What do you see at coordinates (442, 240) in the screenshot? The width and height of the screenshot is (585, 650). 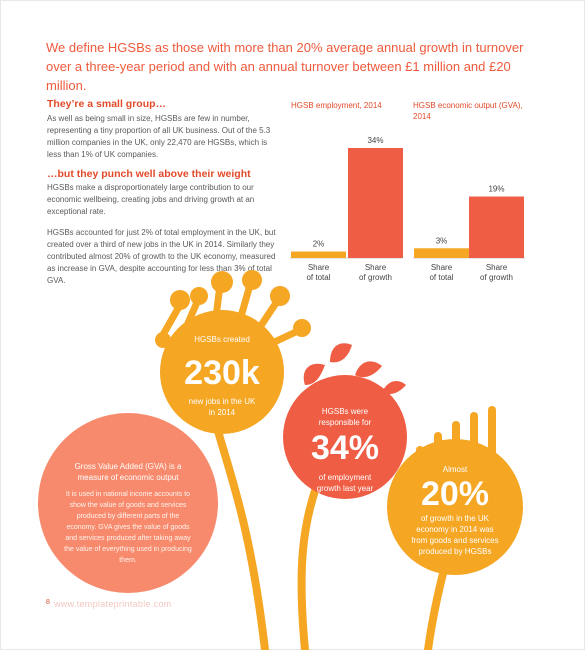 I see `chart-1-value-label-0: 3%` at bounding box center [442, 240].